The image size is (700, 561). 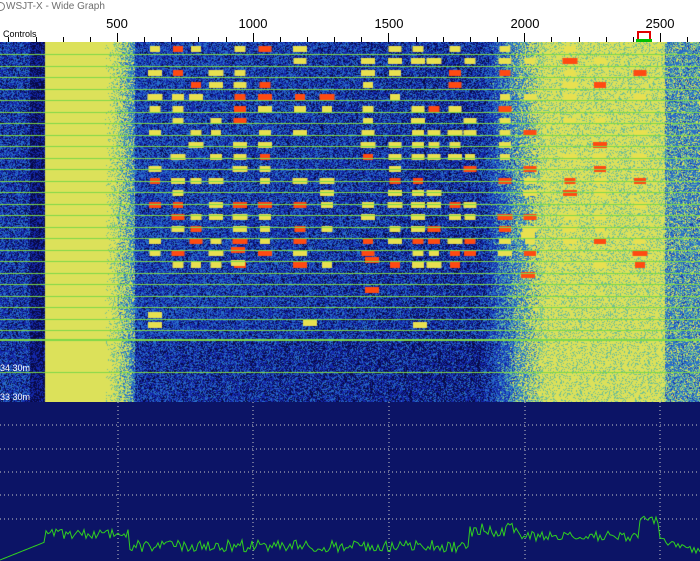 What do you see at coordinates (253, 23) in the screenshot?
I see `freq-label-1000: 1000` at bounding box center [253, 23].